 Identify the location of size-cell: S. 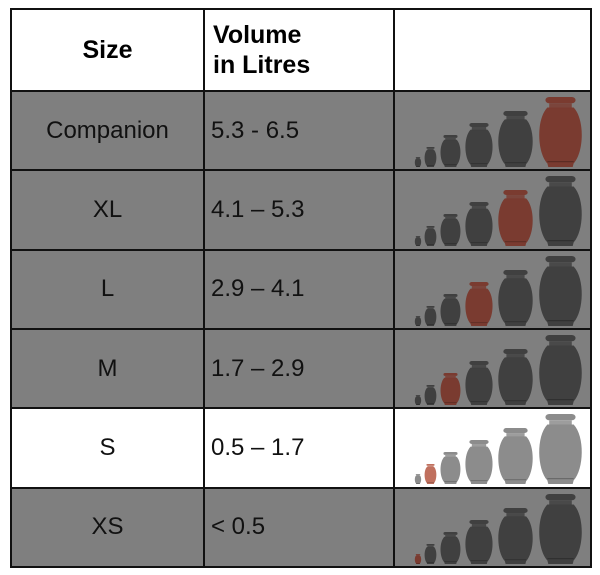
(107, 448).